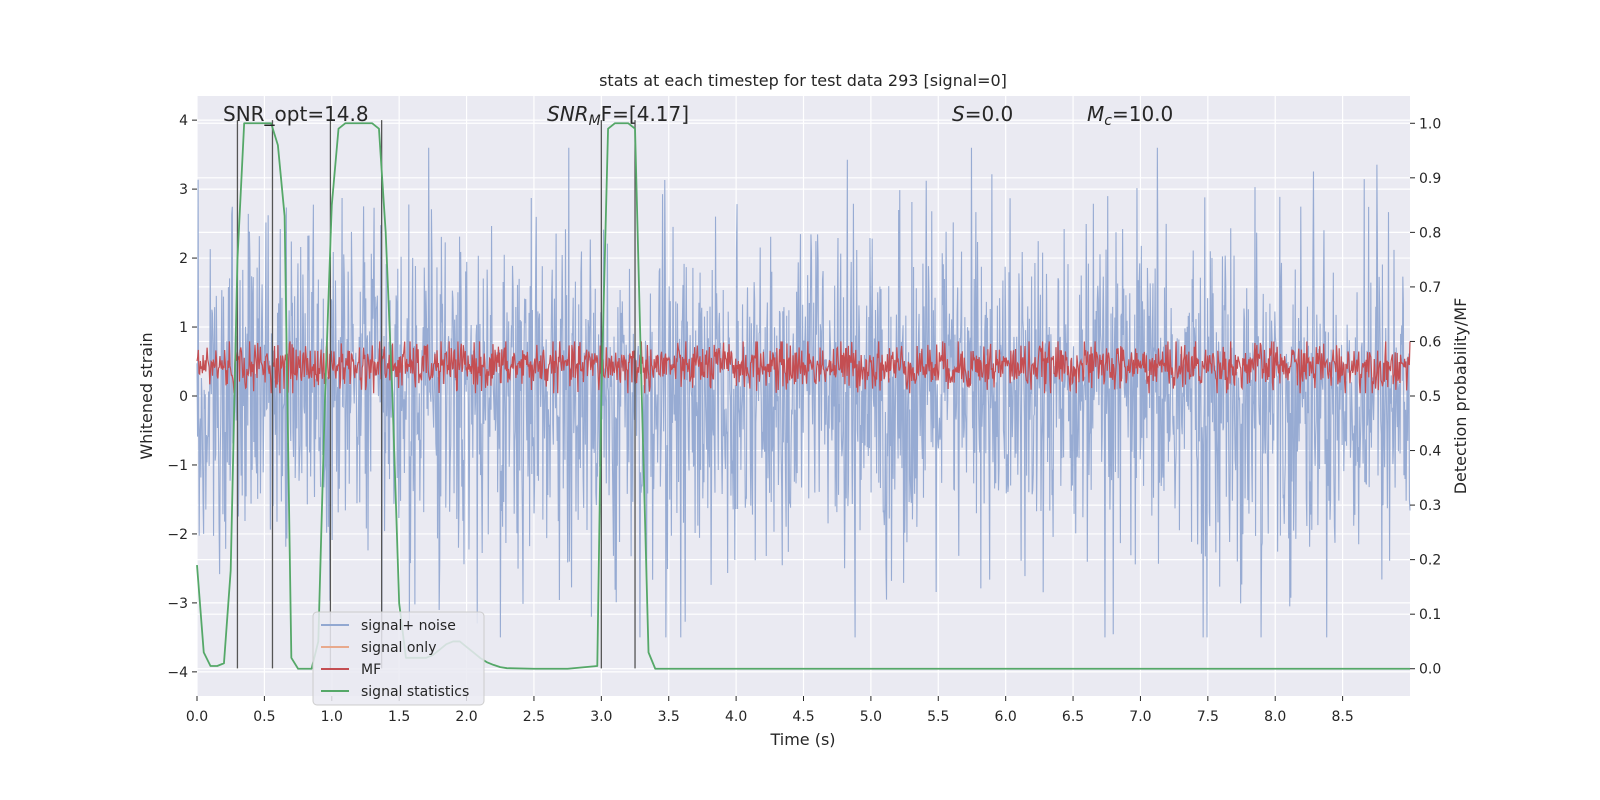  Describe the element at coordinates (177, 673) in the screenshot. I see `y-left-tick-label: −4` at that location.